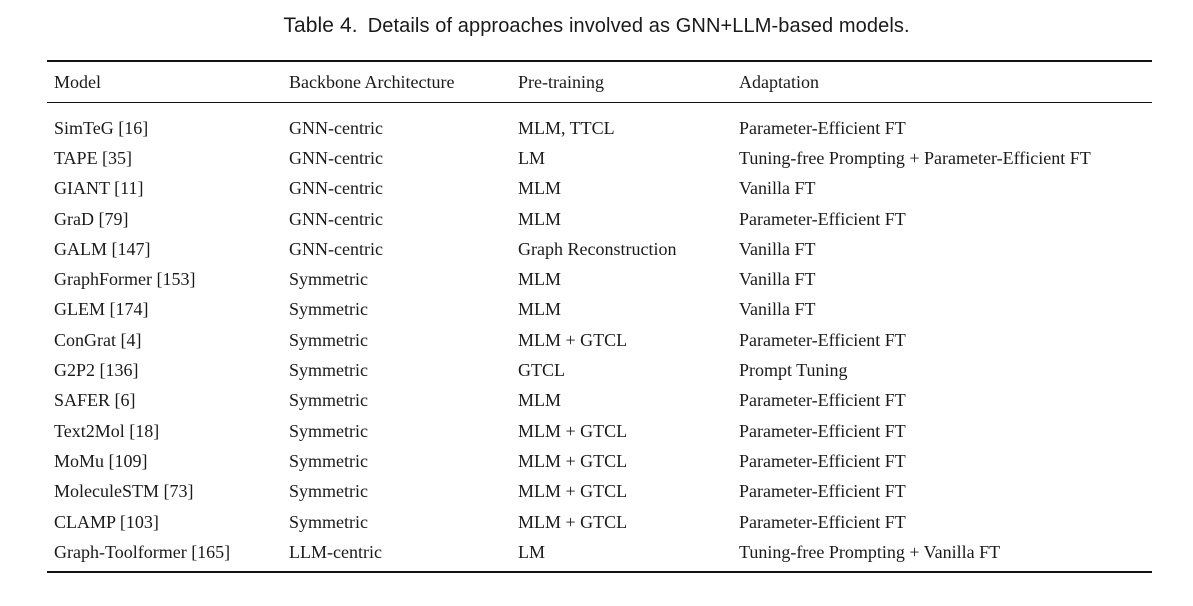 This screenshot has height=606, width=1193. Describe the element at coordinates (91, 218) in the screenshot. I see `cell-model: GraD [79]` at that location.